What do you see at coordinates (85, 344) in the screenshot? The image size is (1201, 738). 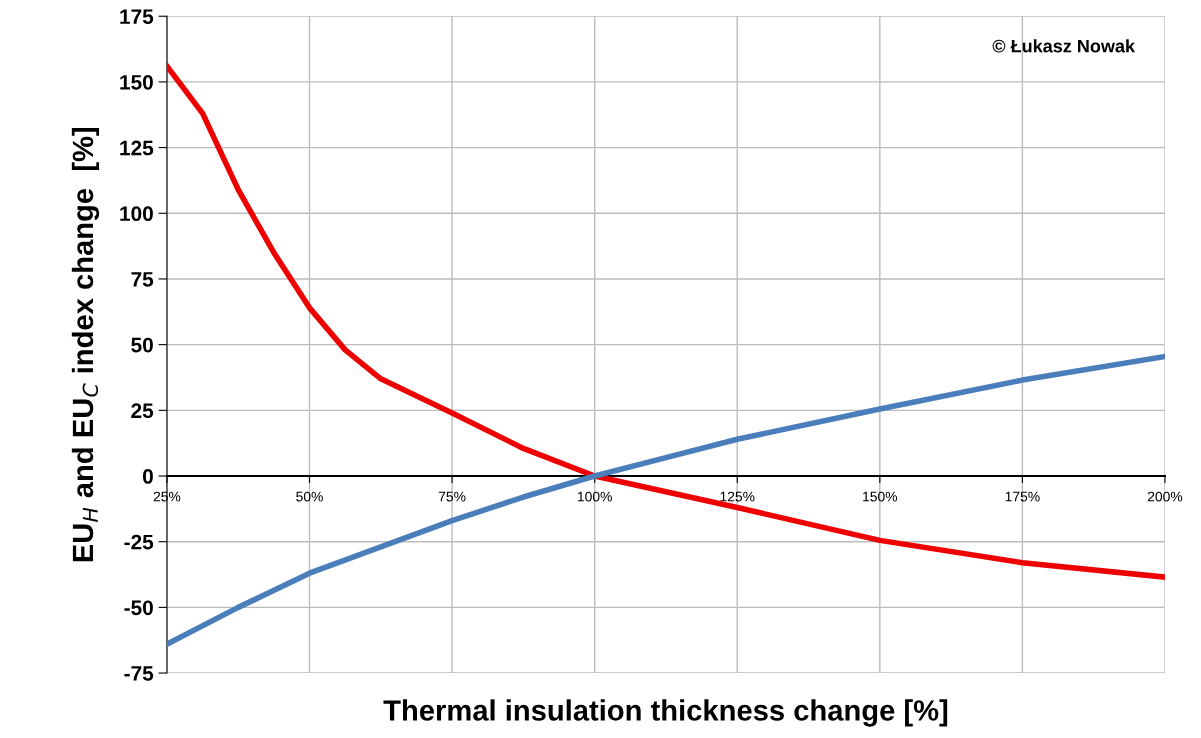 I see `y-axis-title: EU$_{H}$ and EU$_{C}$ index change [%]` at bounding box center [85, 344].